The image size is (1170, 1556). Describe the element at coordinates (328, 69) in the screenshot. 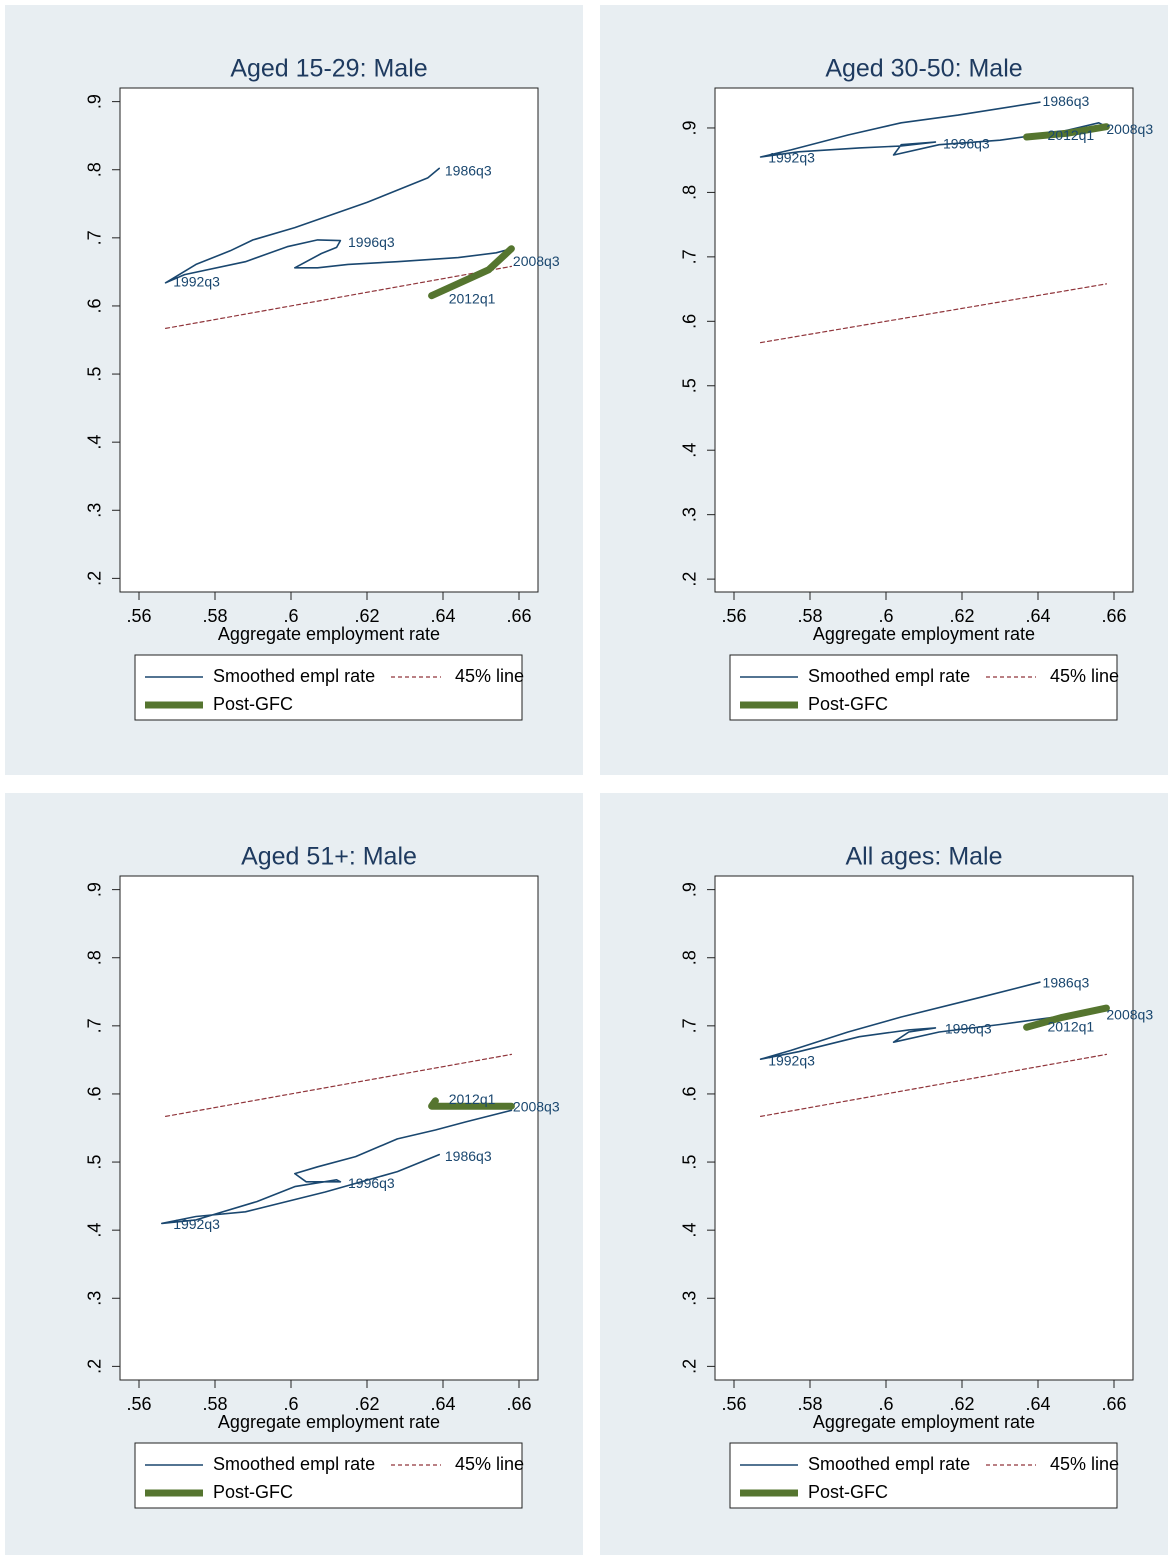

I see `chart-title: Aged 15-29: Male` at that location.